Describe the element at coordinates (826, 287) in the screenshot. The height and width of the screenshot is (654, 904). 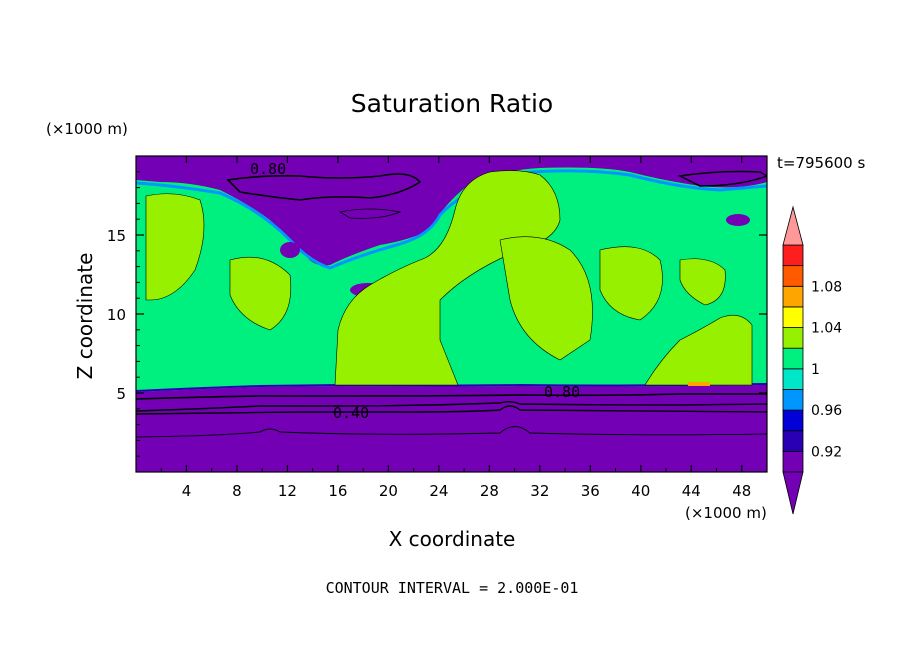
I see `colorbar-label-0: 1.08` at that location.